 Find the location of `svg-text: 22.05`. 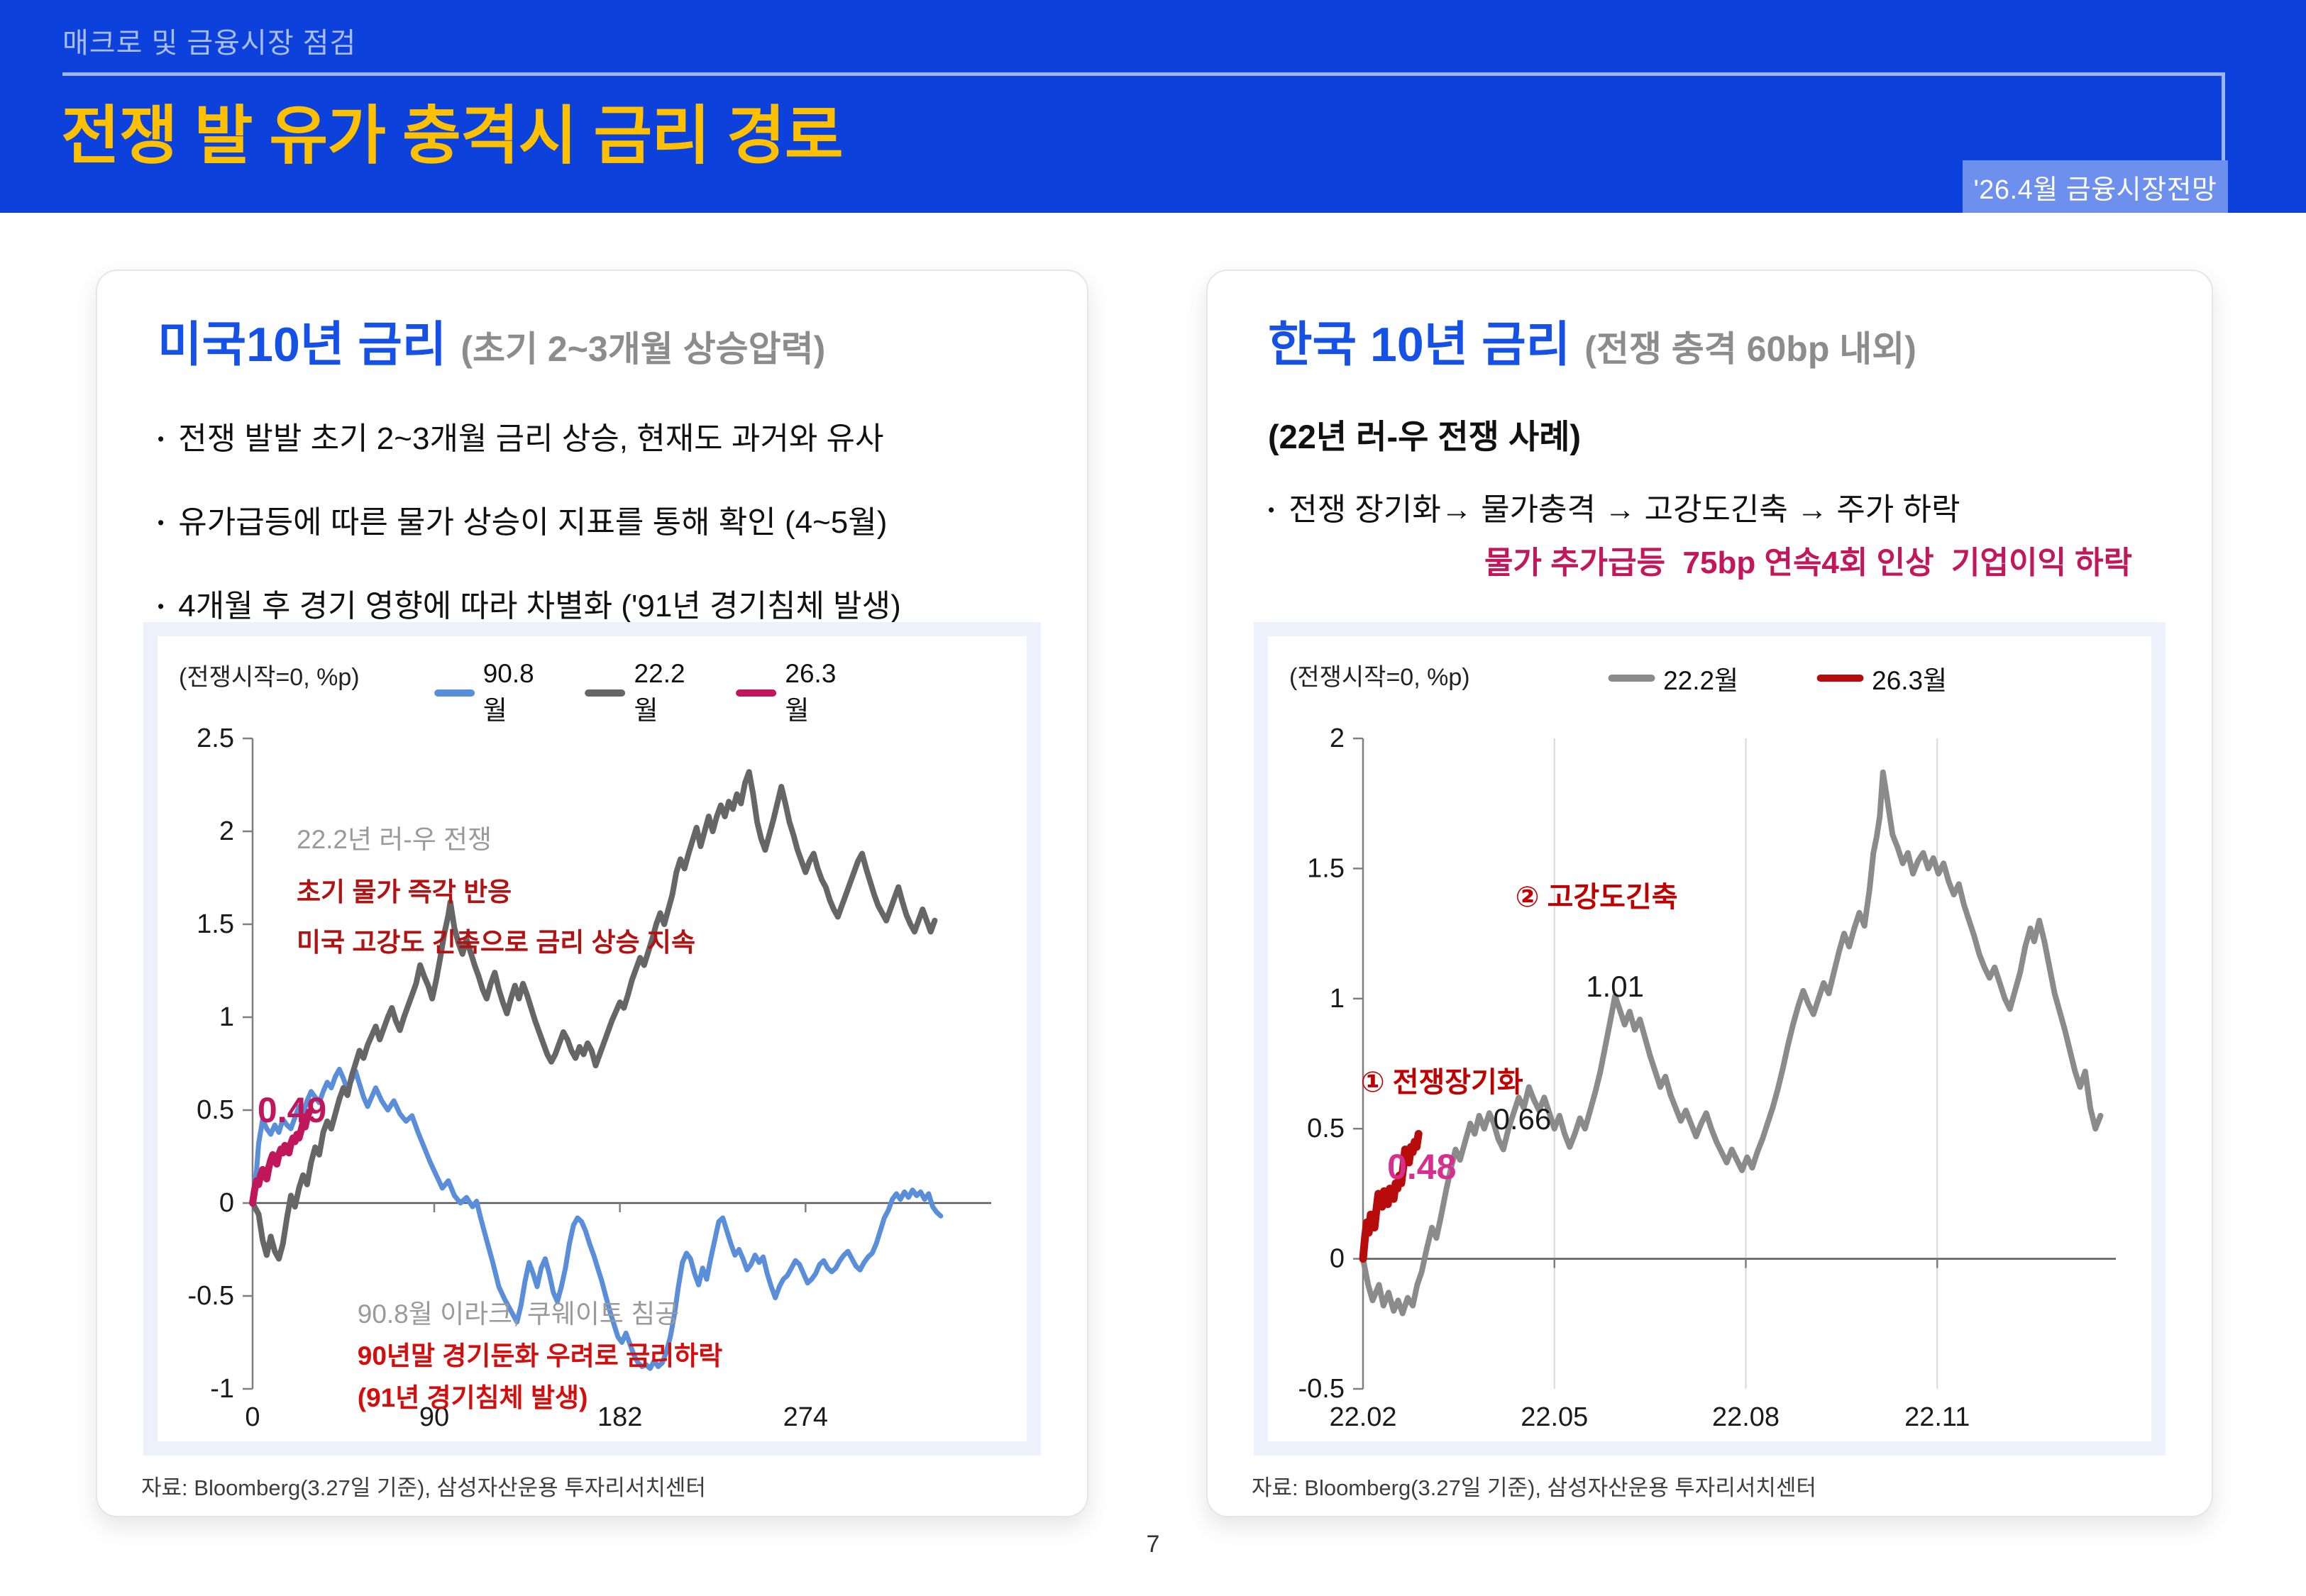

svg-text: 22.05 is located at coordinates (1554, 1417).